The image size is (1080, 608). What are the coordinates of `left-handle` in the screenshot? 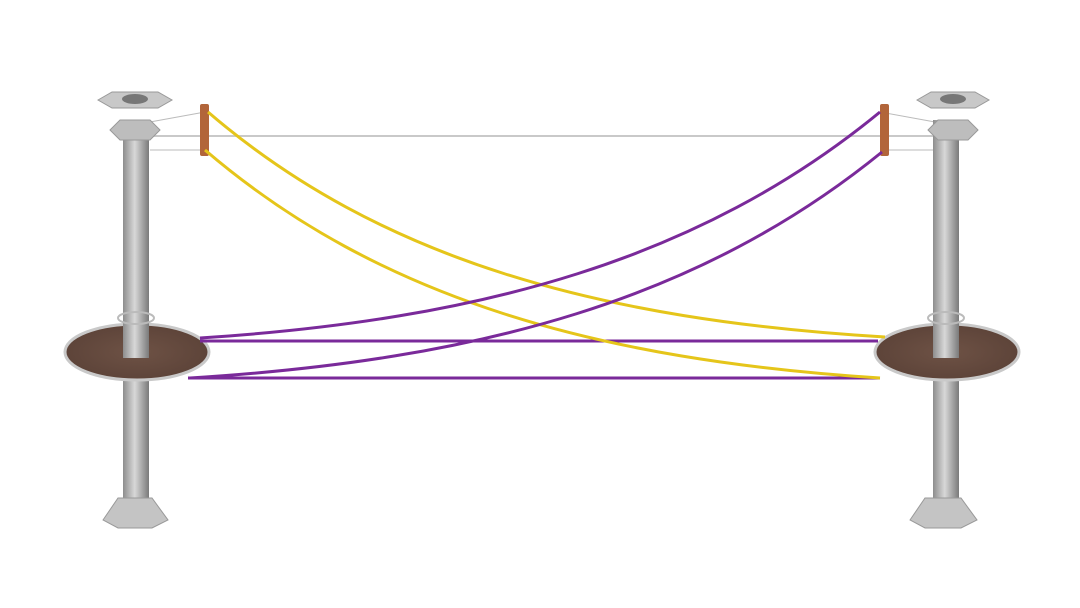 It's located at (204, 130).